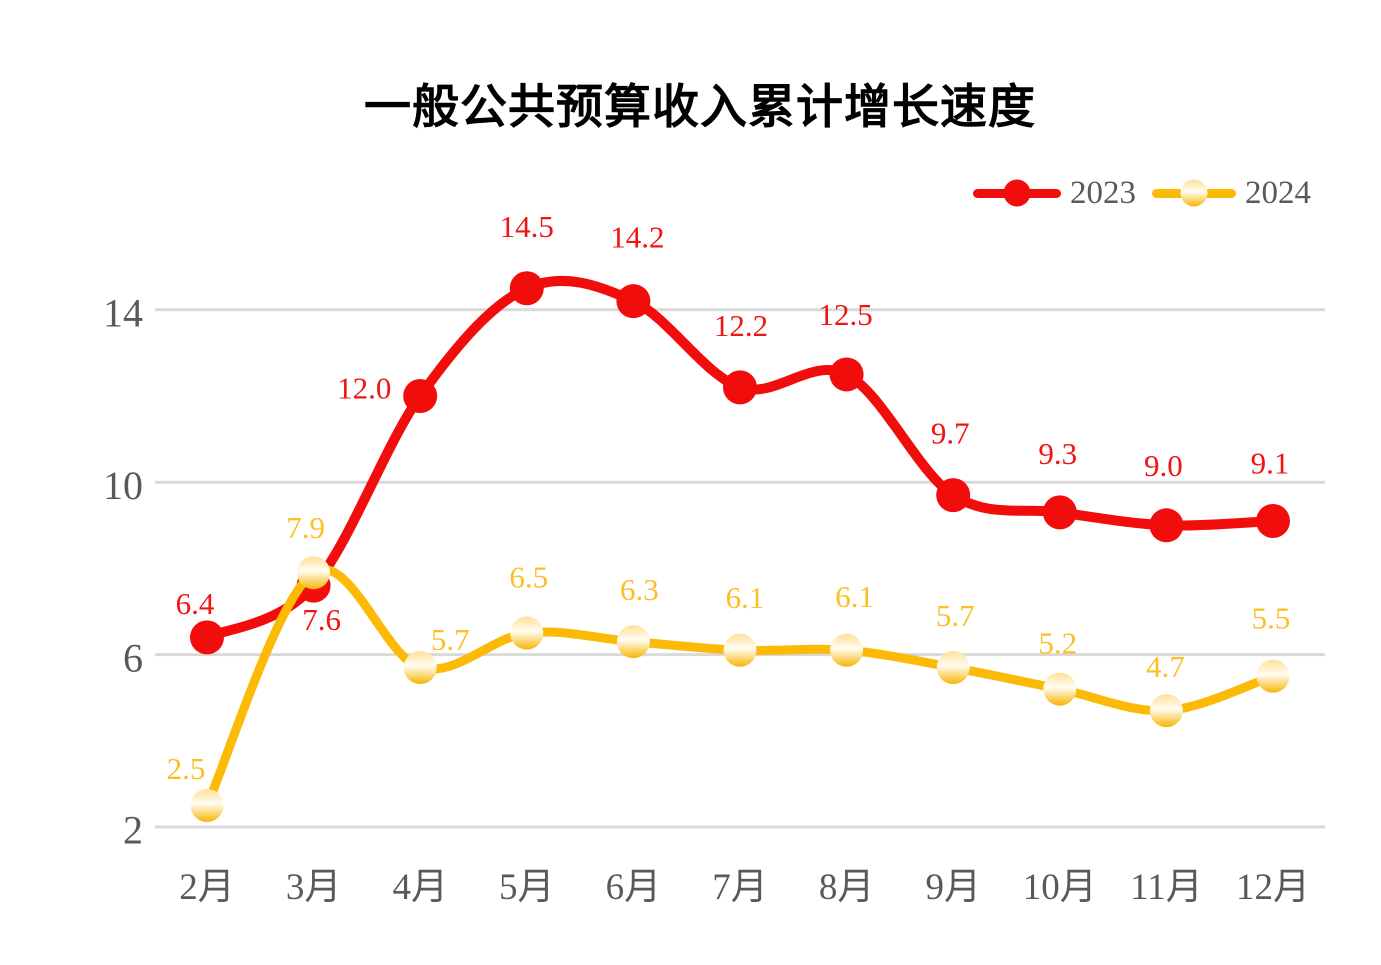 This screenshot has height=965, width=1381. Describe the element at coordinates (846, 374) in the screenshot. I see `data-point-2023-8月` at that location.